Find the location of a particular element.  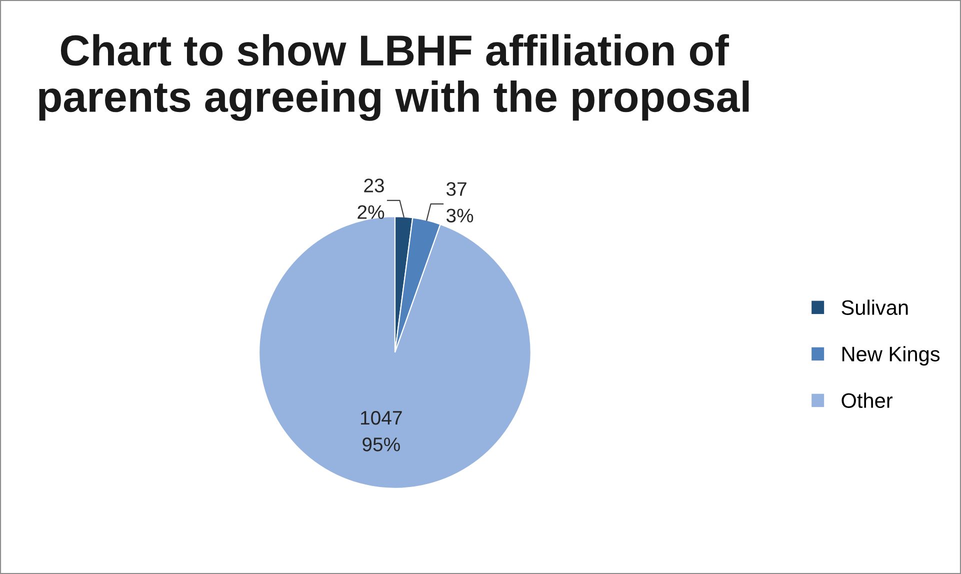

legend-label: Sulivan is located at coordinates (875, 307).